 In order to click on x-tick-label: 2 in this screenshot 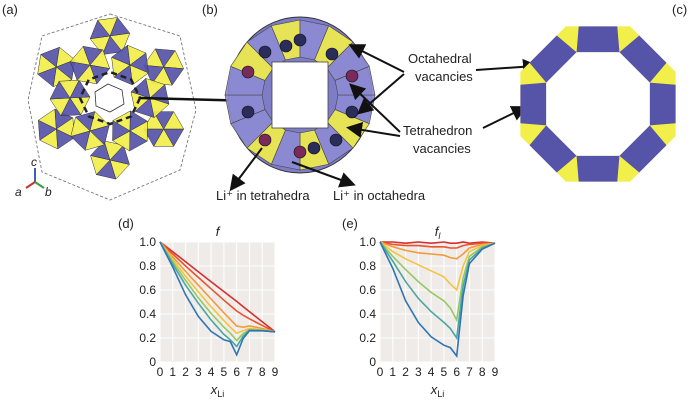, I will do `click(185, 372)`.